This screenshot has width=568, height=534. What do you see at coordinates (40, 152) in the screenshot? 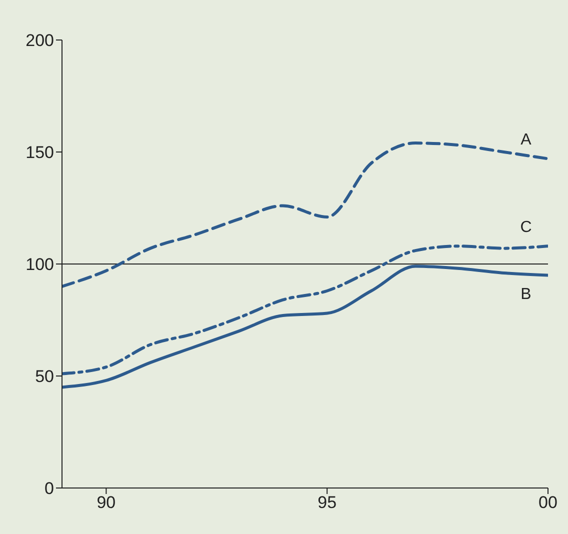
I see `y-tick-label: 150` at bounding box center [40, 152].